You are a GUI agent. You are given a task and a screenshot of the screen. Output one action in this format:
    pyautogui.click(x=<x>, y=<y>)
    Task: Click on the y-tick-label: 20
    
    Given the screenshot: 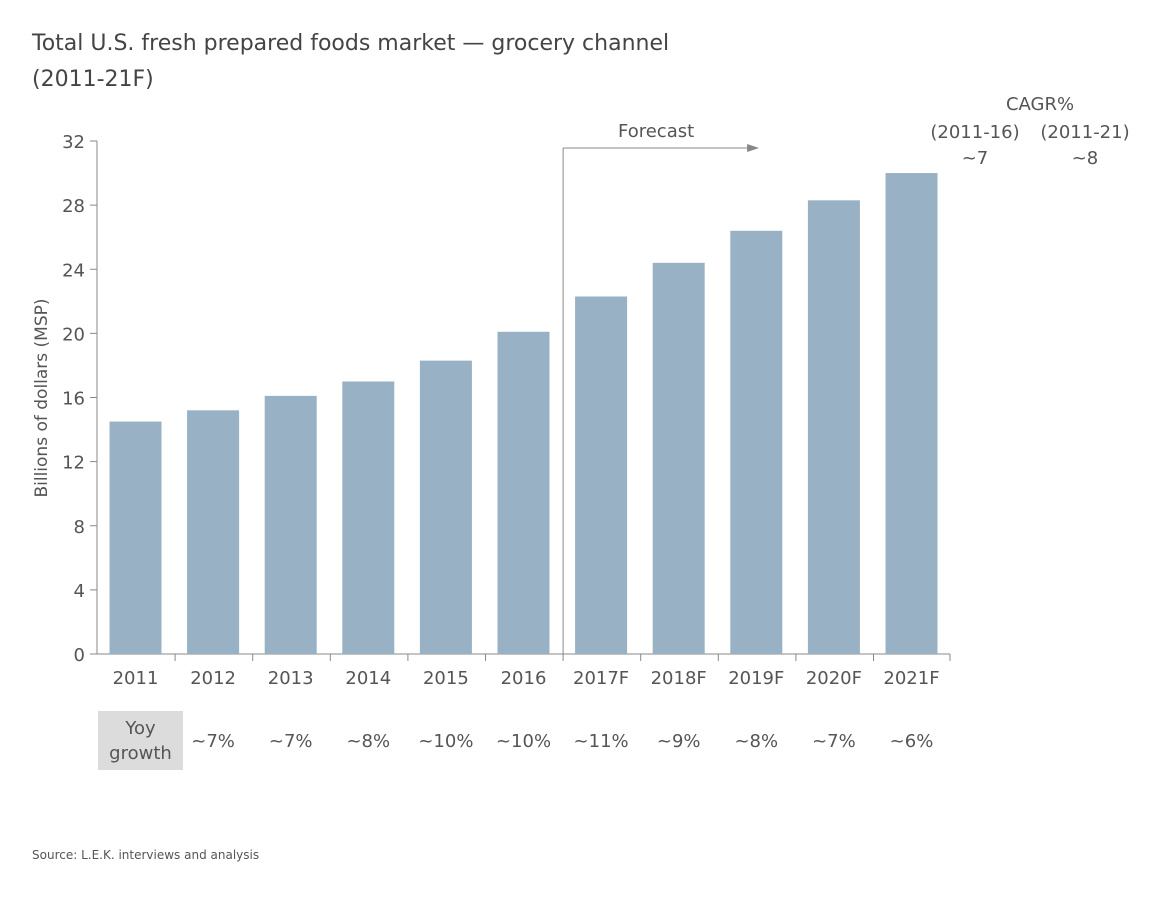 What is the action you would take?
    pyautogui.click(x=73, y=334)
    